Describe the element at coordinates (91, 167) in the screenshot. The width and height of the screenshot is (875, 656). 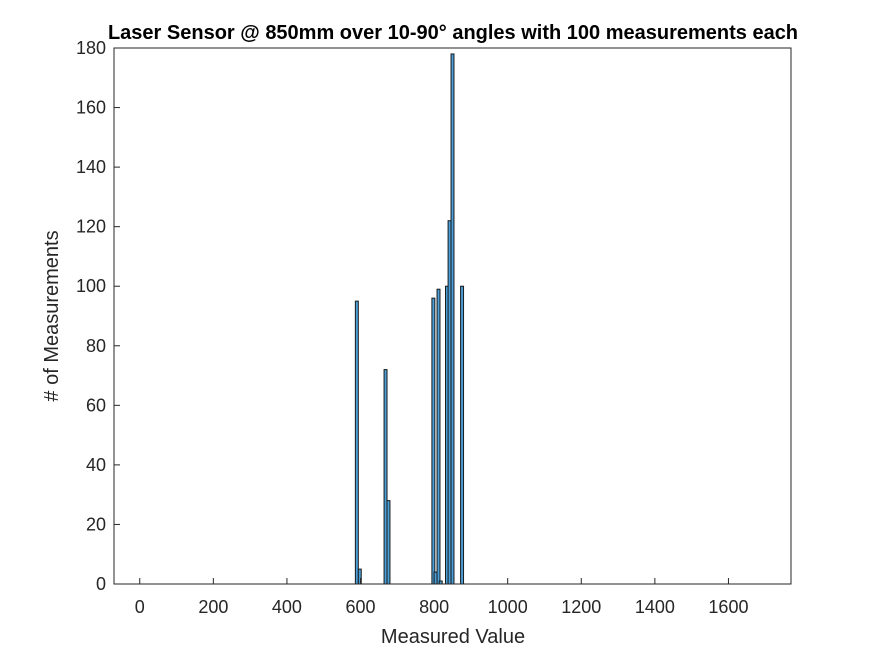
I see `y-tick-label: 140` at that location.